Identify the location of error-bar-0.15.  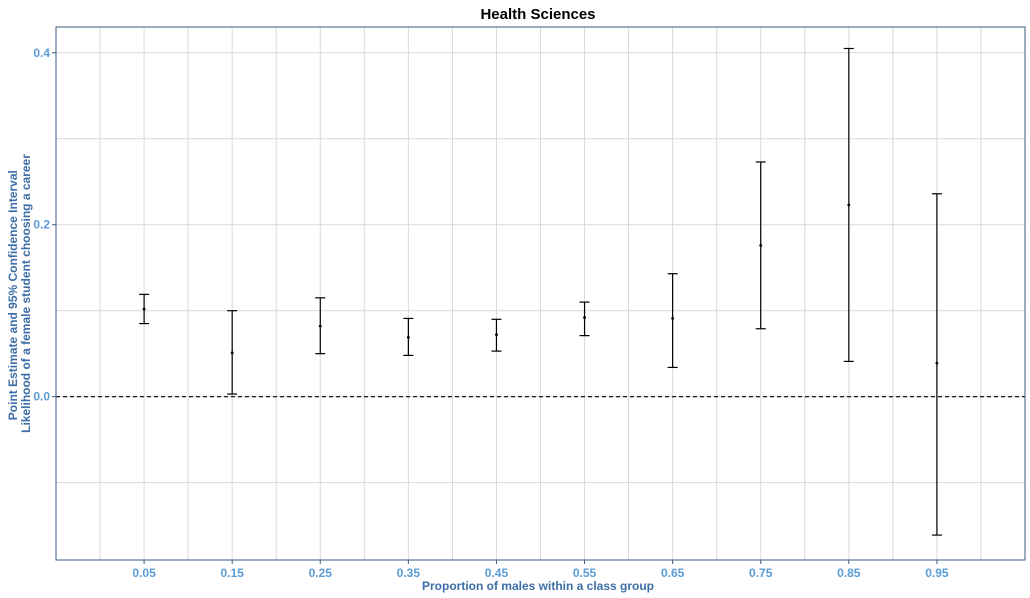
(232, 352).